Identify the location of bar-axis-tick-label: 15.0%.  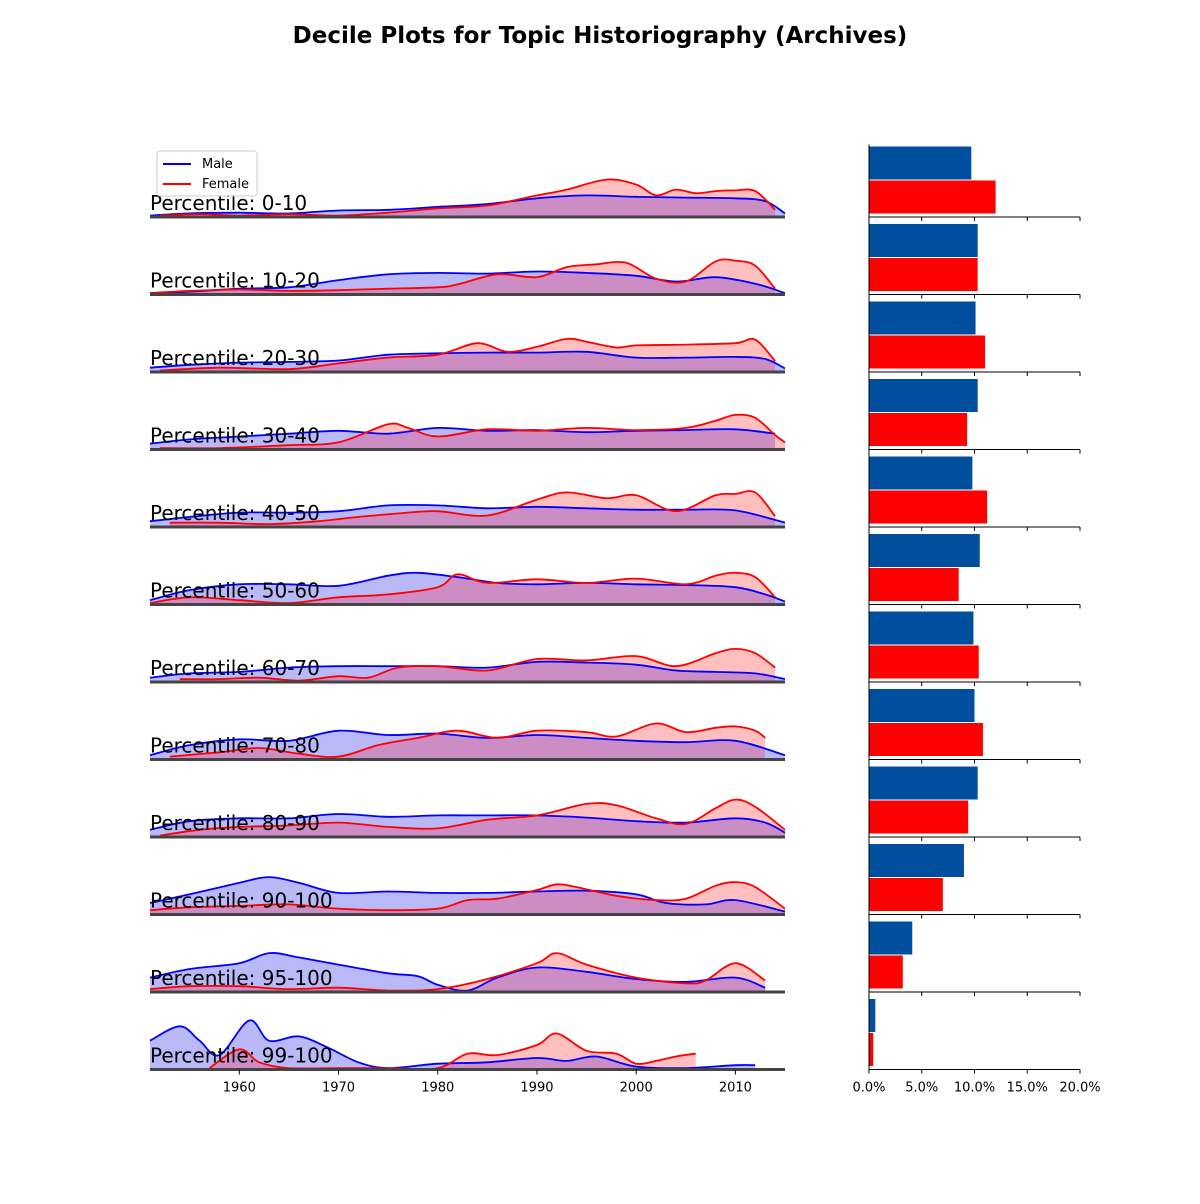
(1027, 1088).